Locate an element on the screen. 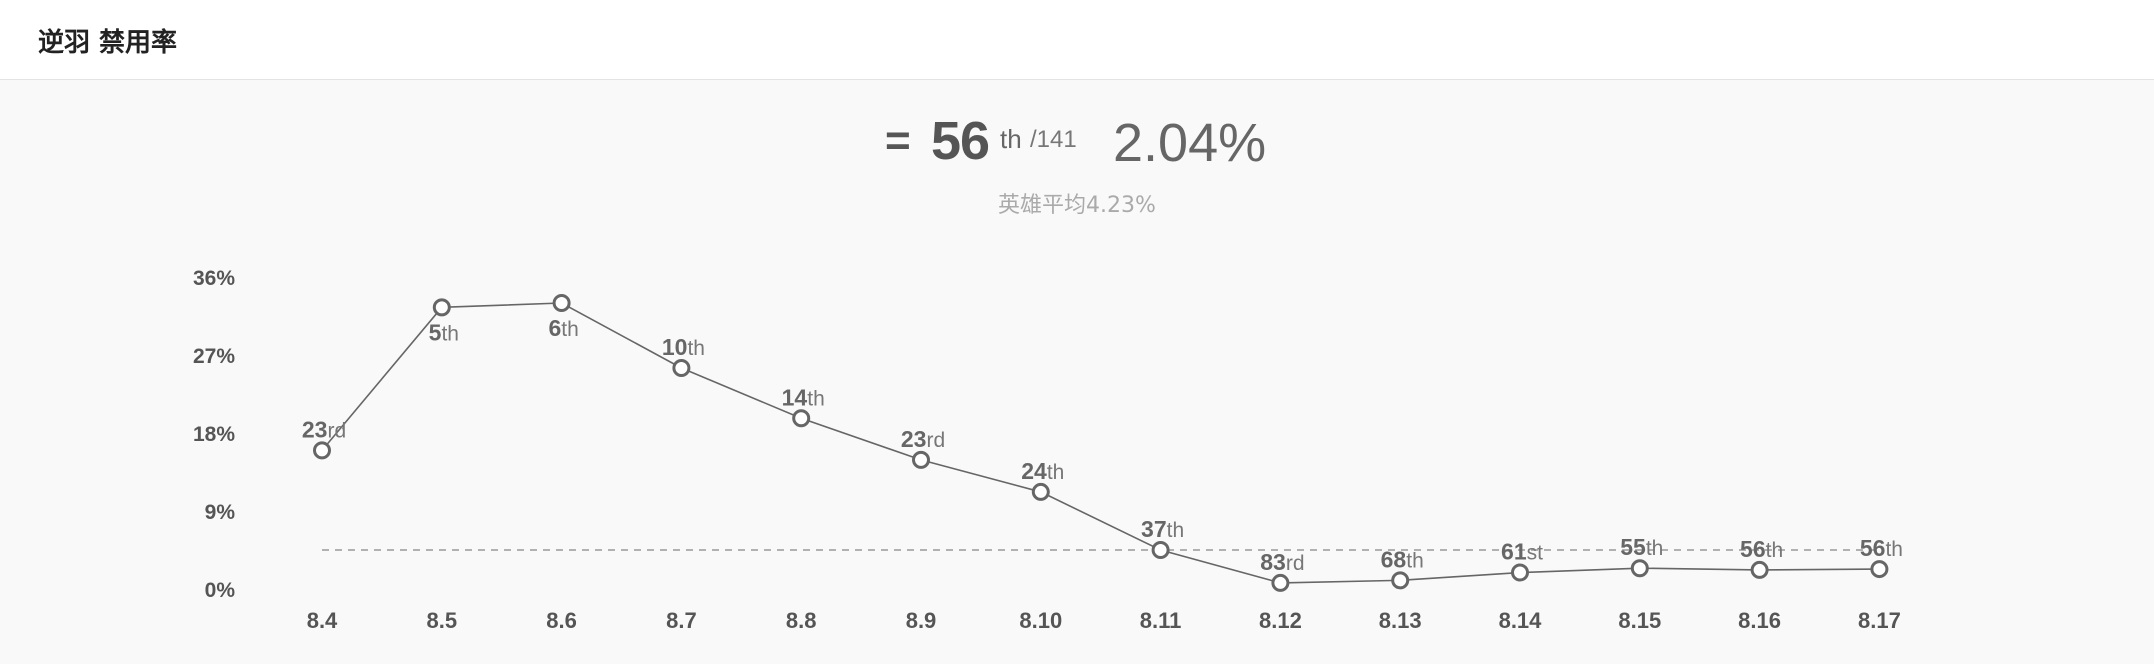 This screenshot has height=664, width=2154. x-tick-label: 8.13 is located at coordinates (1400, 620).